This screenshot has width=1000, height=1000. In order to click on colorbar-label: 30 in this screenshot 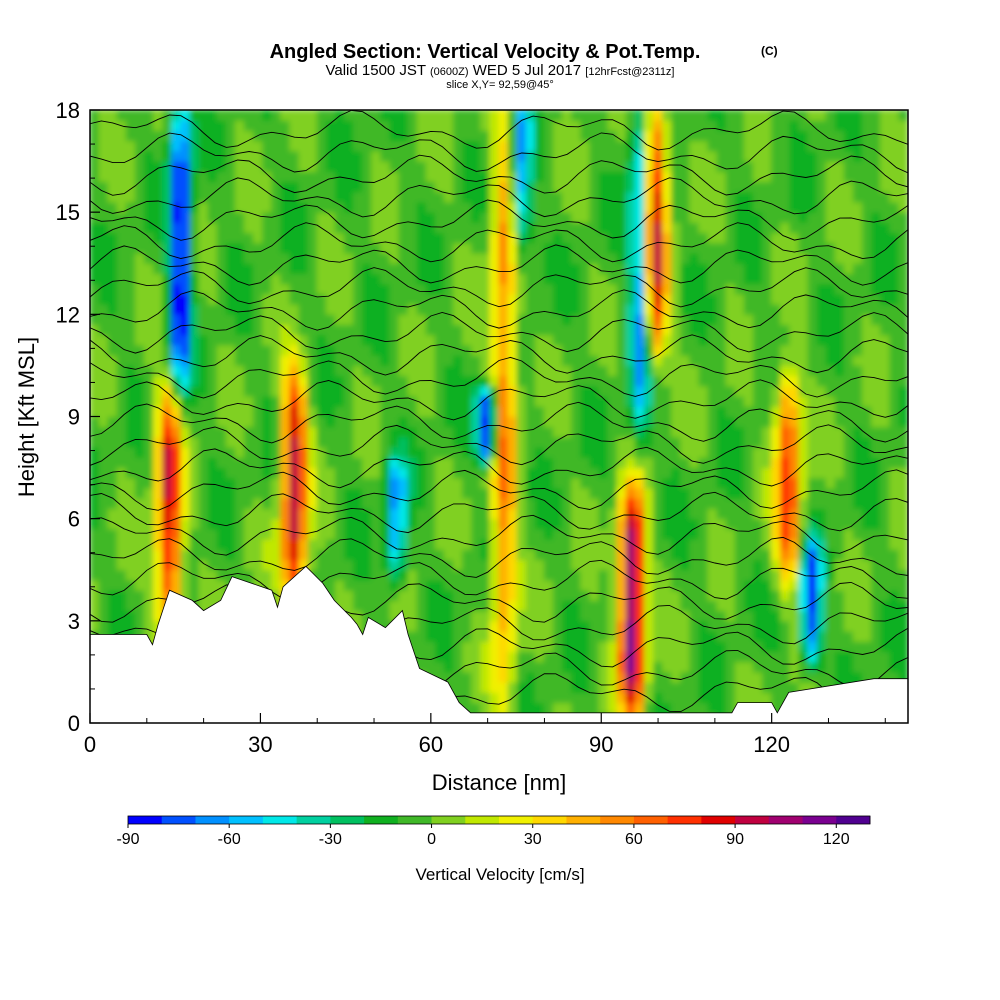, I will do `click(533, 839)`.